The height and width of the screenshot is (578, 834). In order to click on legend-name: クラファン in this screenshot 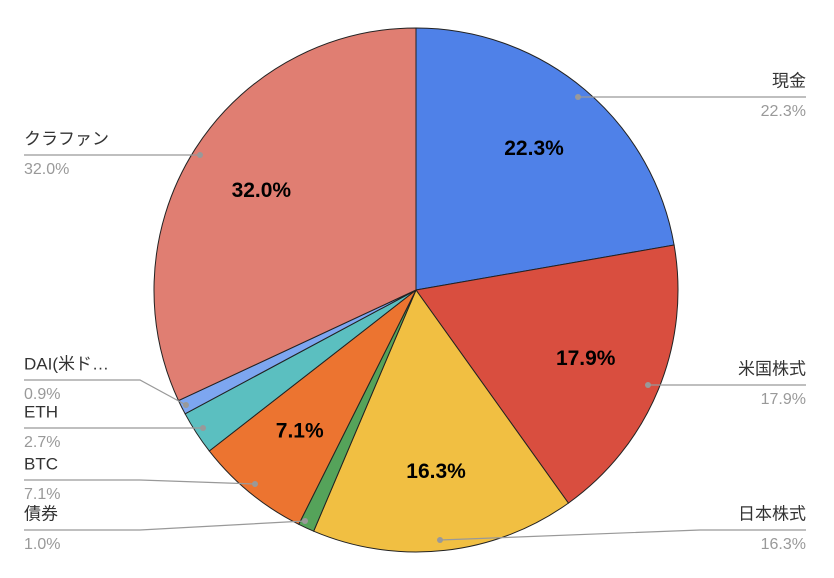, I will do `click(66, 138)`.